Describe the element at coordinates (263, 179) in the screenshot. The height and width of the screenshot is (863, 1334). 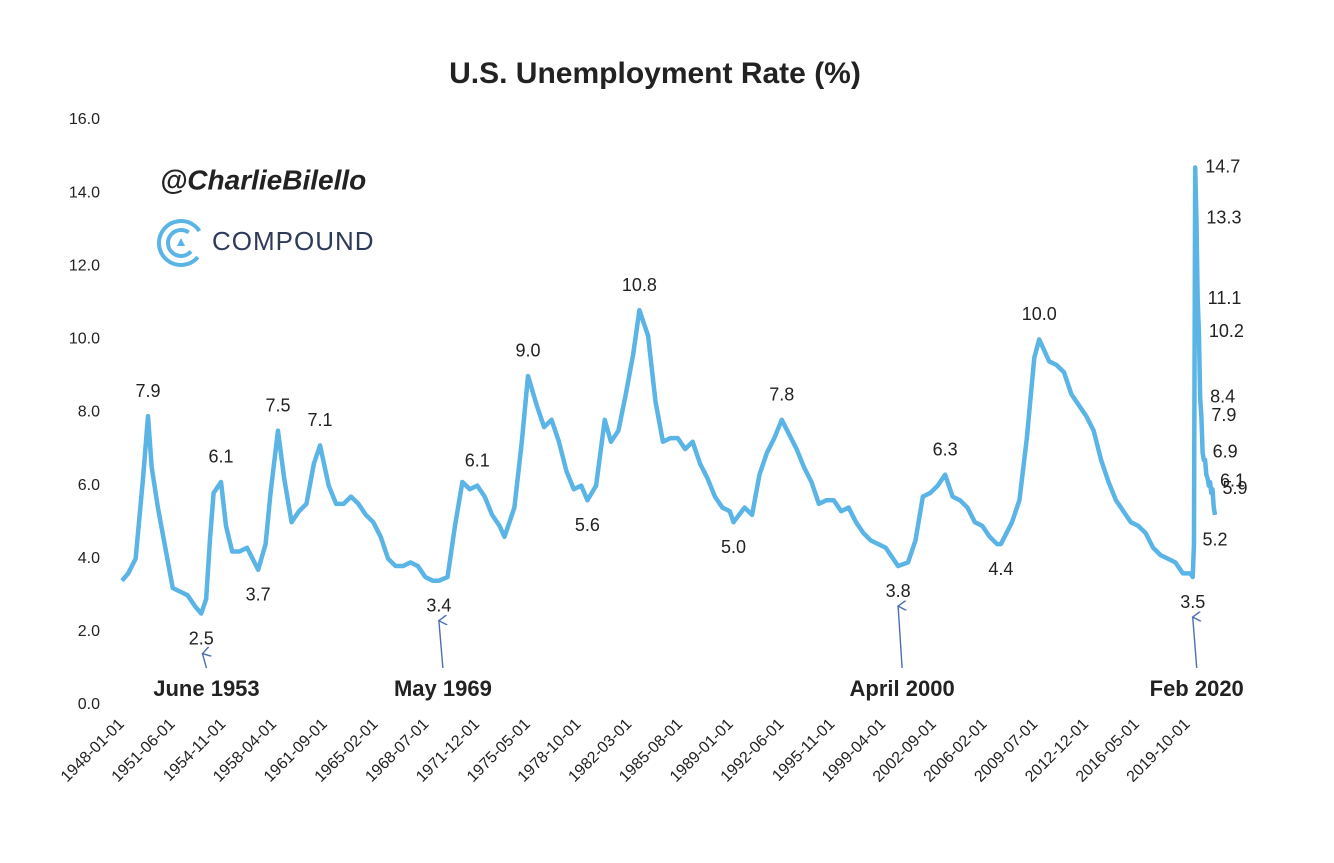
I see `watermark-handle: @CharlieBilello` at that location.